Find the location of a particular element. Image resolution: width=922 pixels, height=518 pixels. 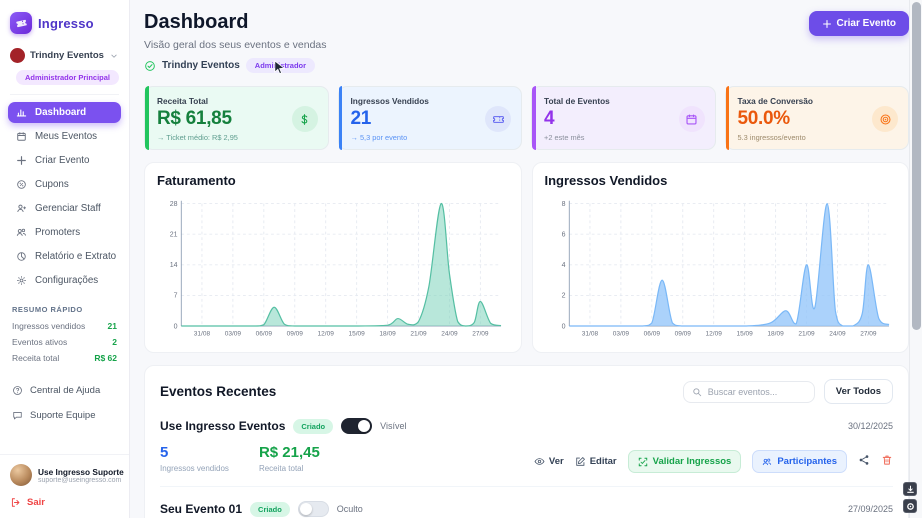

summary-label: Receita total is located at coordinates (36, 358).